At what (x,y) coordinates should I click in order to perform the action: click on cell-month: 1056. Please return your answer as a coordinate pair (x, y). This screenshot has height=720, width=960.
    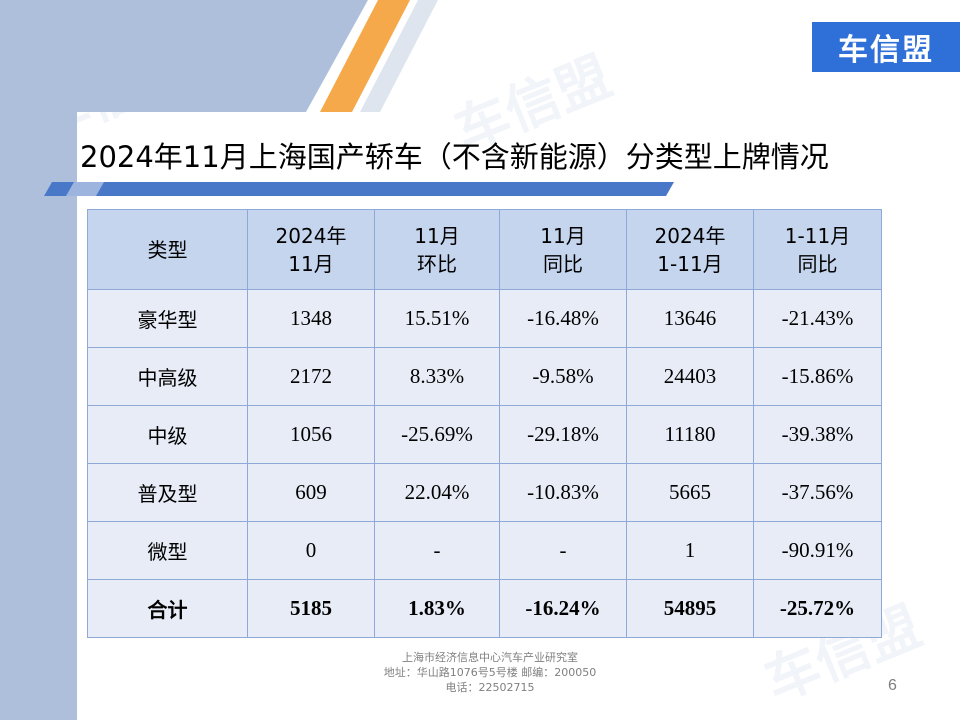
    Looking at the image, I should click on (311, 434).